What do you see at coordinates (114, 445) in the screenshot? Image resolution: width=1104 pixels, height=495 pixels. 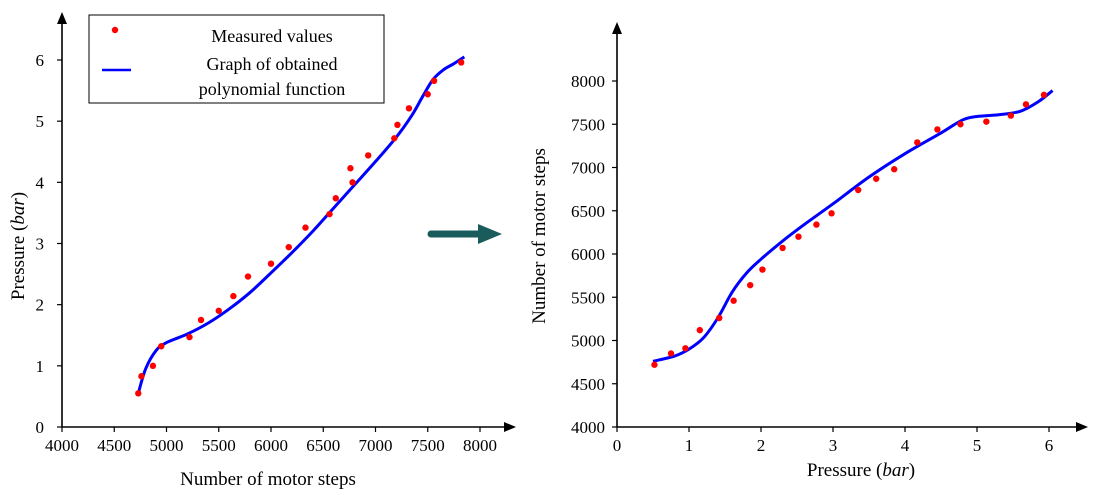 I see `left-x-tick-label: 4500` at bounding box center [114, 445].